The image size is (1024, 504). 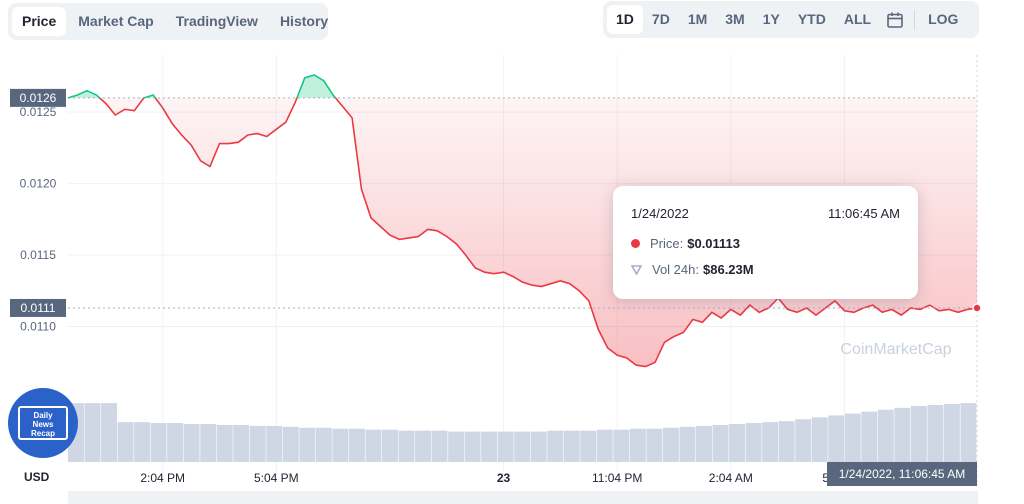 I want to click on tab-history: History, so click(x=304, y=21).